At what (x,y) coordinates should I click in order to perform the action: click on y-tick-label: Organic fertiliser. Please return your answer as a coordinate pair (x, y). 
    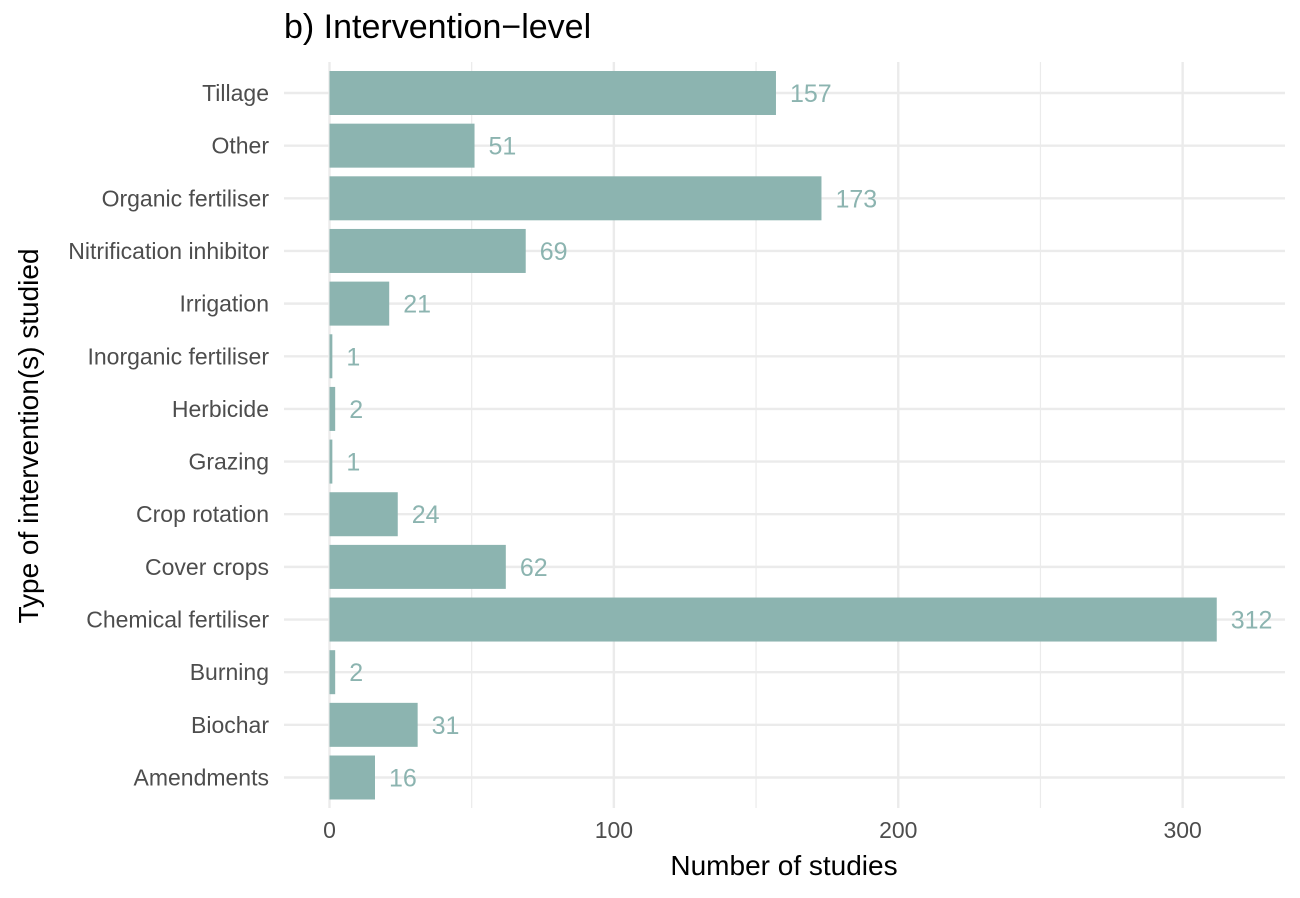
    Looking at the image, I should click on (186, 198).